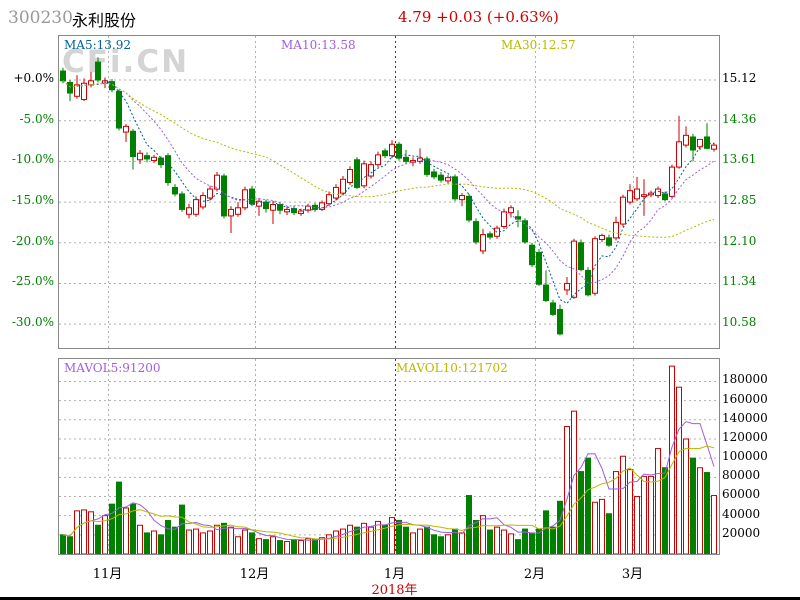  What do you see at coordinates (741, 494) in the screenshot?
I see `vol-tick-6: 60000` at bounding box center [741, 494].